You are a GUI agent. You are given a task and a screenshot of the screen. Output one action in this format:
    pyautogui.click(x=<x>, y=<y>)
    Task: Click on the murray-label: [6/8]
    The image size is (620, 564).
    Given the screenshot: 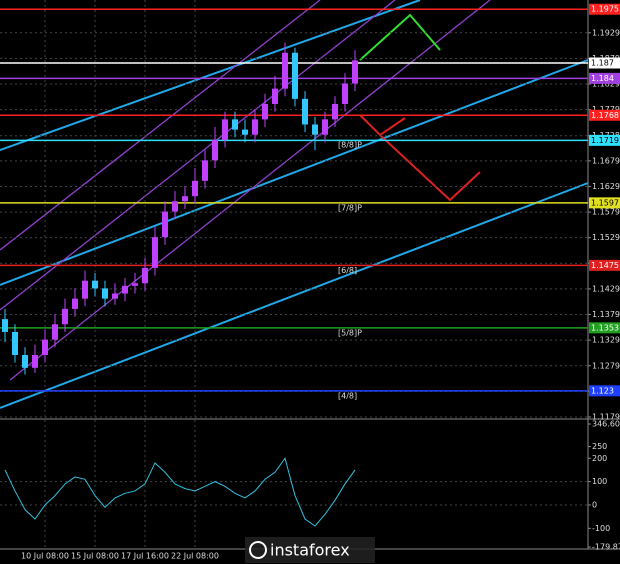 What is the action you would take?
    pyautogui.click(x=347, y=270)
    